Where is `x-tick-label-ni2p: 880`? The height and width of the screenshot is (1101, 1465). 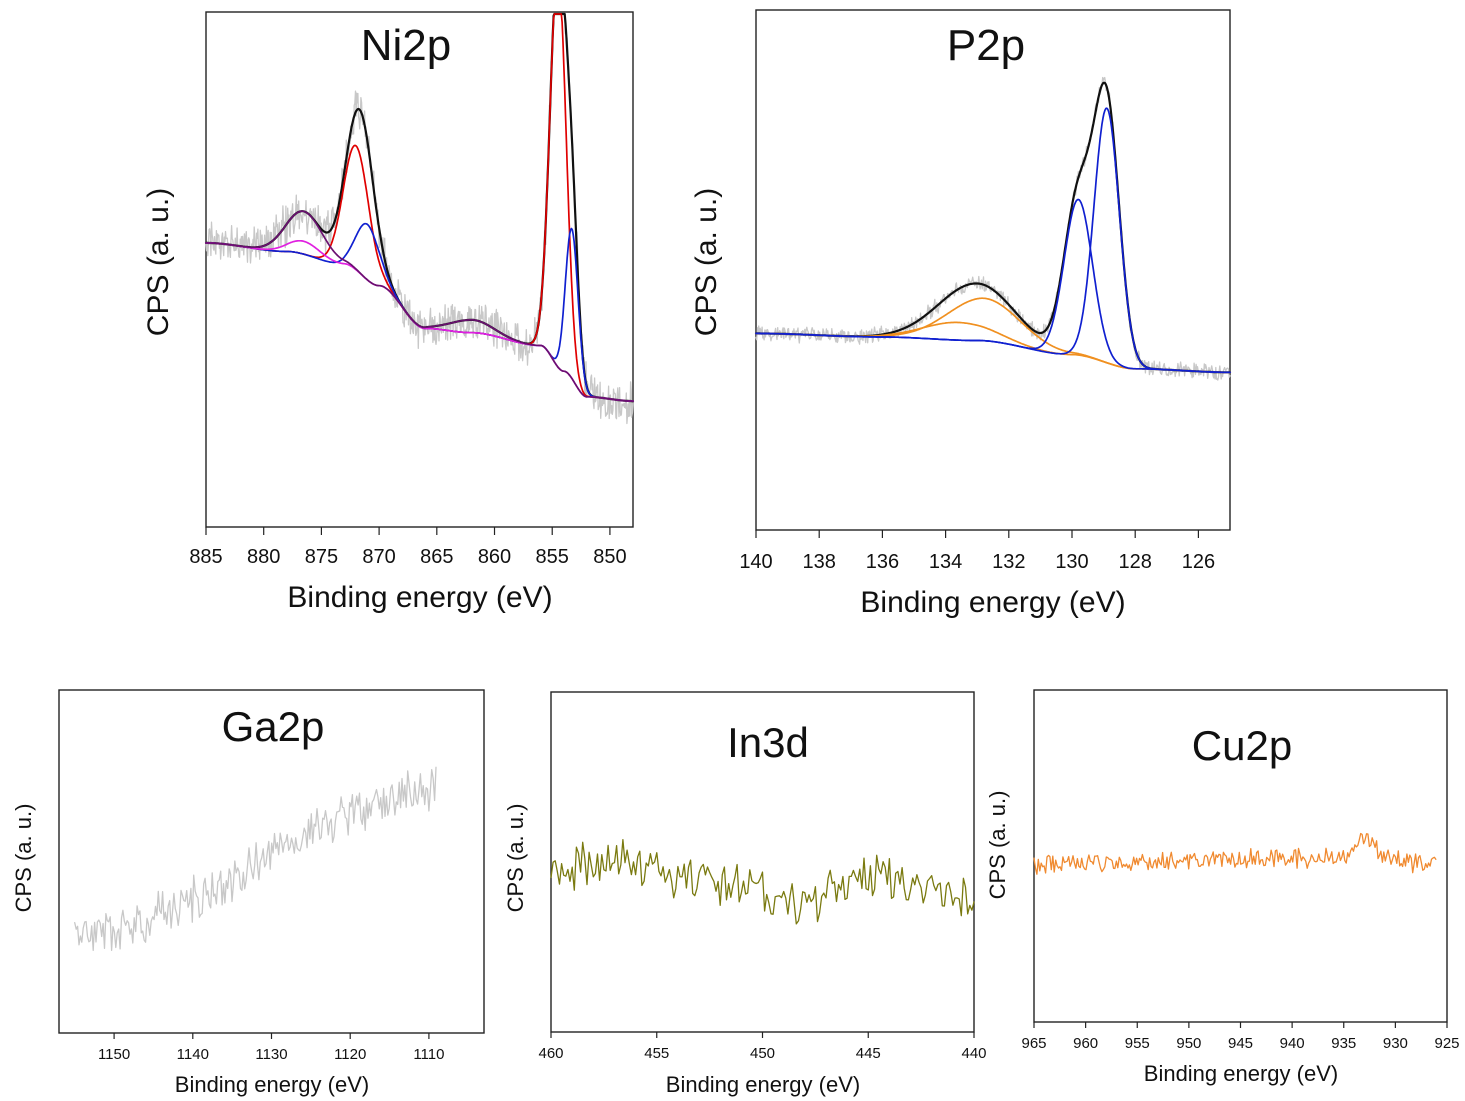 x-tick-label-ni2p: 880 is located at coordinates (263, 557).